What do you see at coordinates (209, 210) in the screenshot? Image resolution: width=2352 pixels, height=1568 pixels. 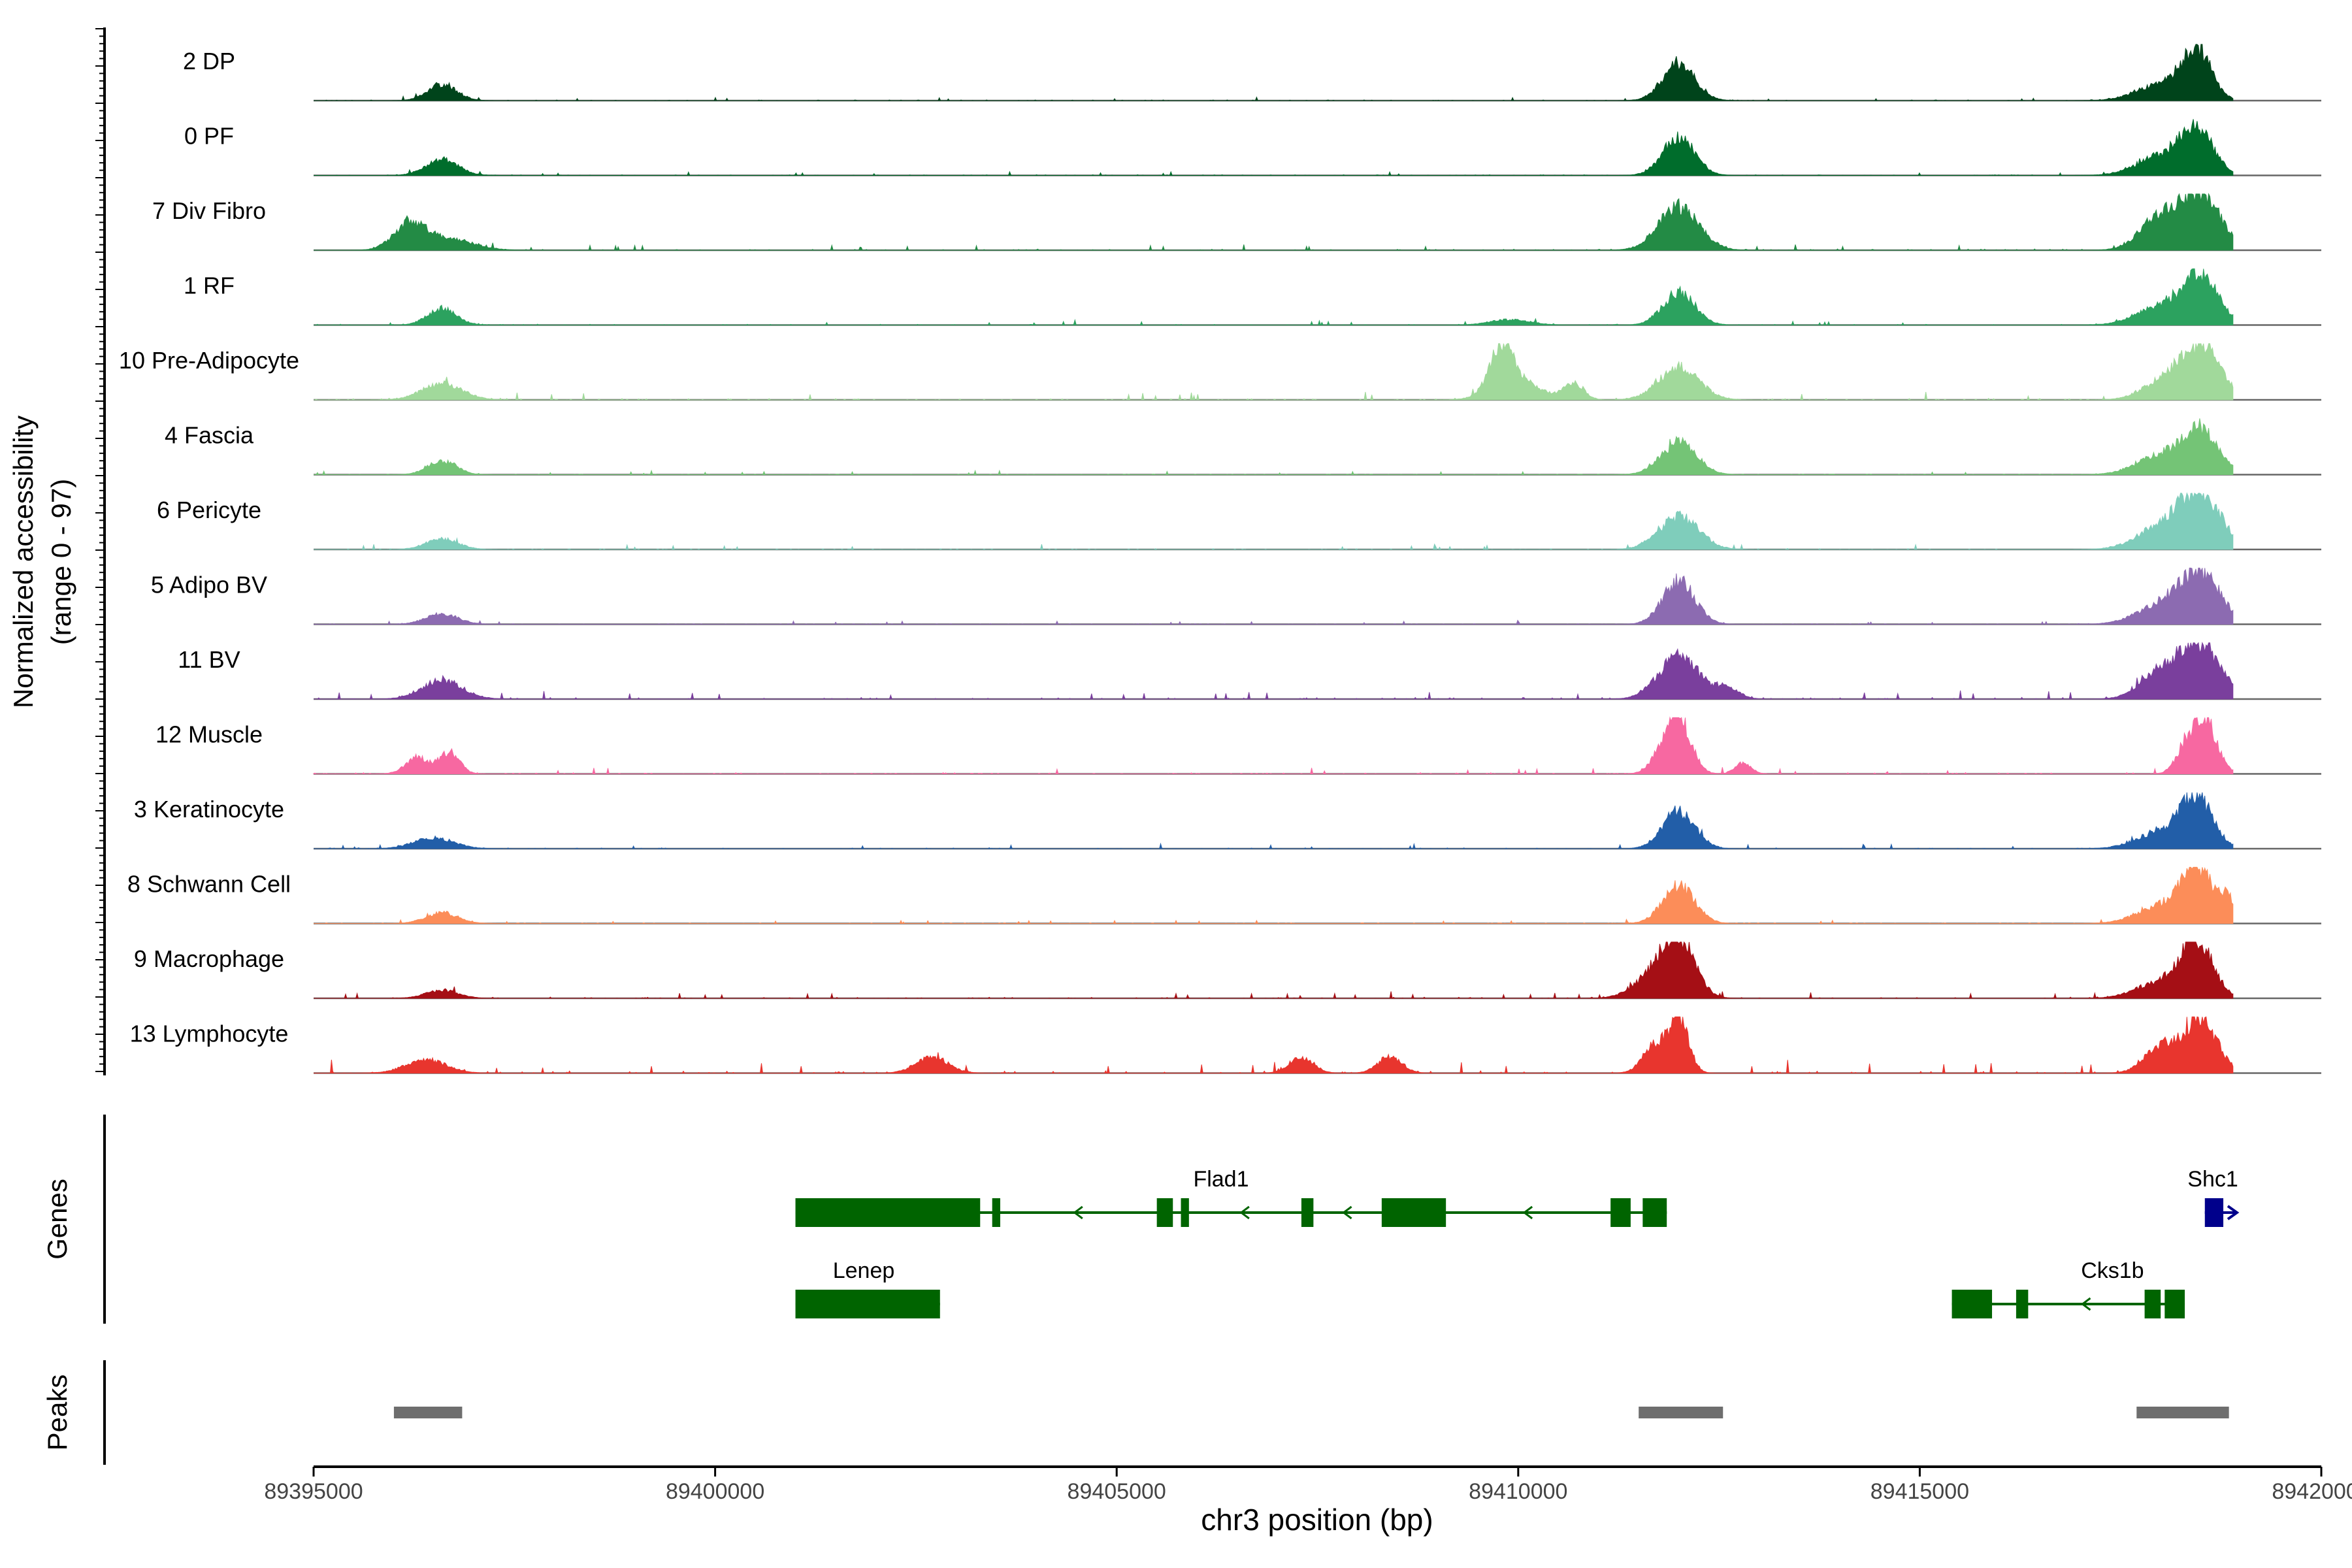 I see `track-label: 7 Div Fibro` at bounding box center [209, 210].